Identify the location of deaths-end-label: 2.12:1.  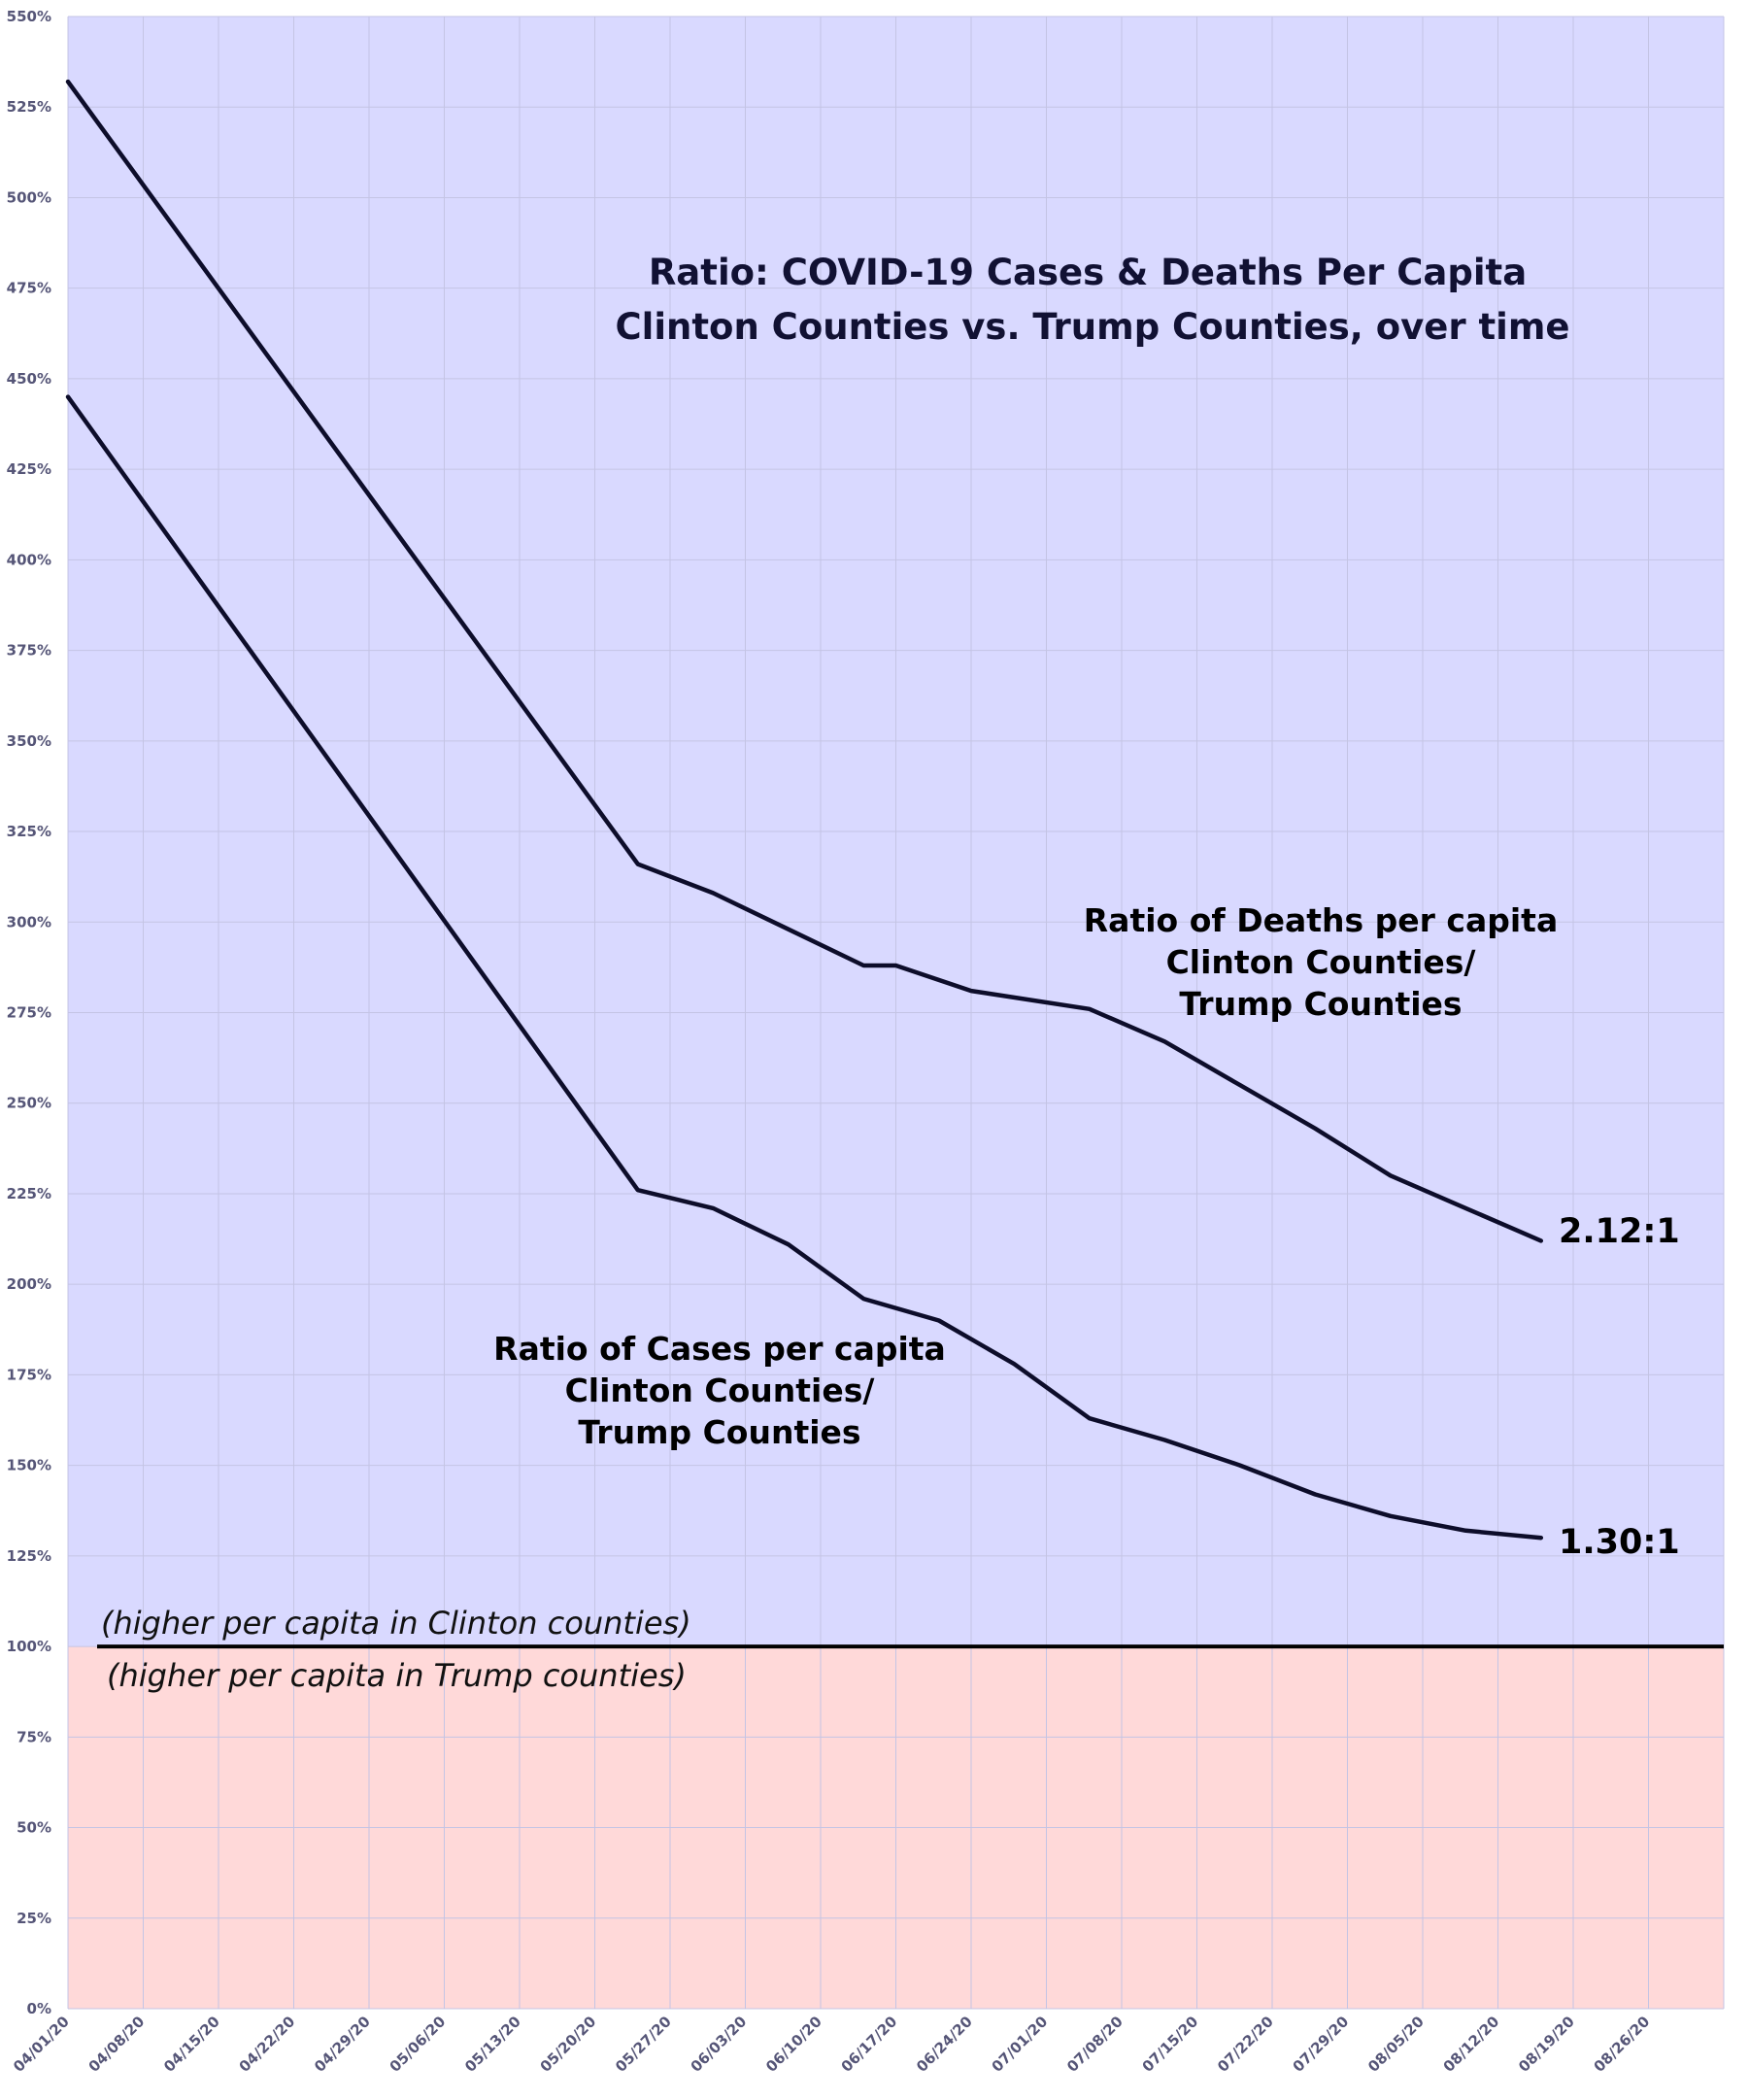
(1620, 1231).